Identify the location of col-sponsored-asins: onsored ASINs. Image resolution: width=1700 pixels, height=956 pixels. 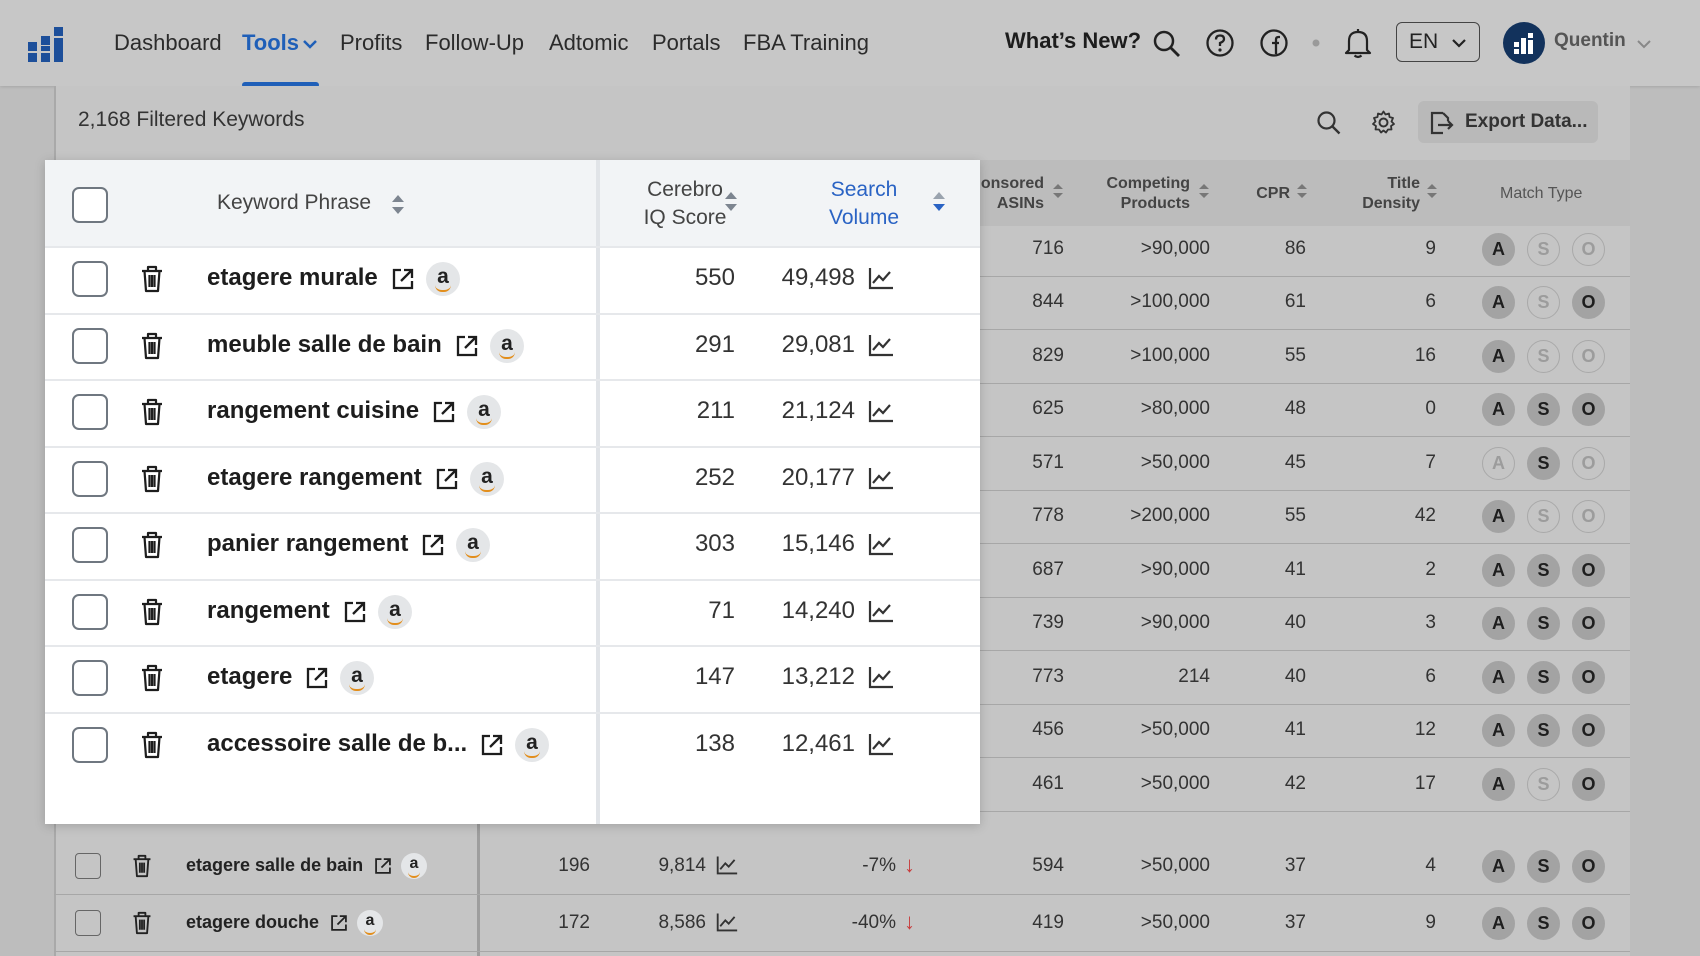
(1002, 194).